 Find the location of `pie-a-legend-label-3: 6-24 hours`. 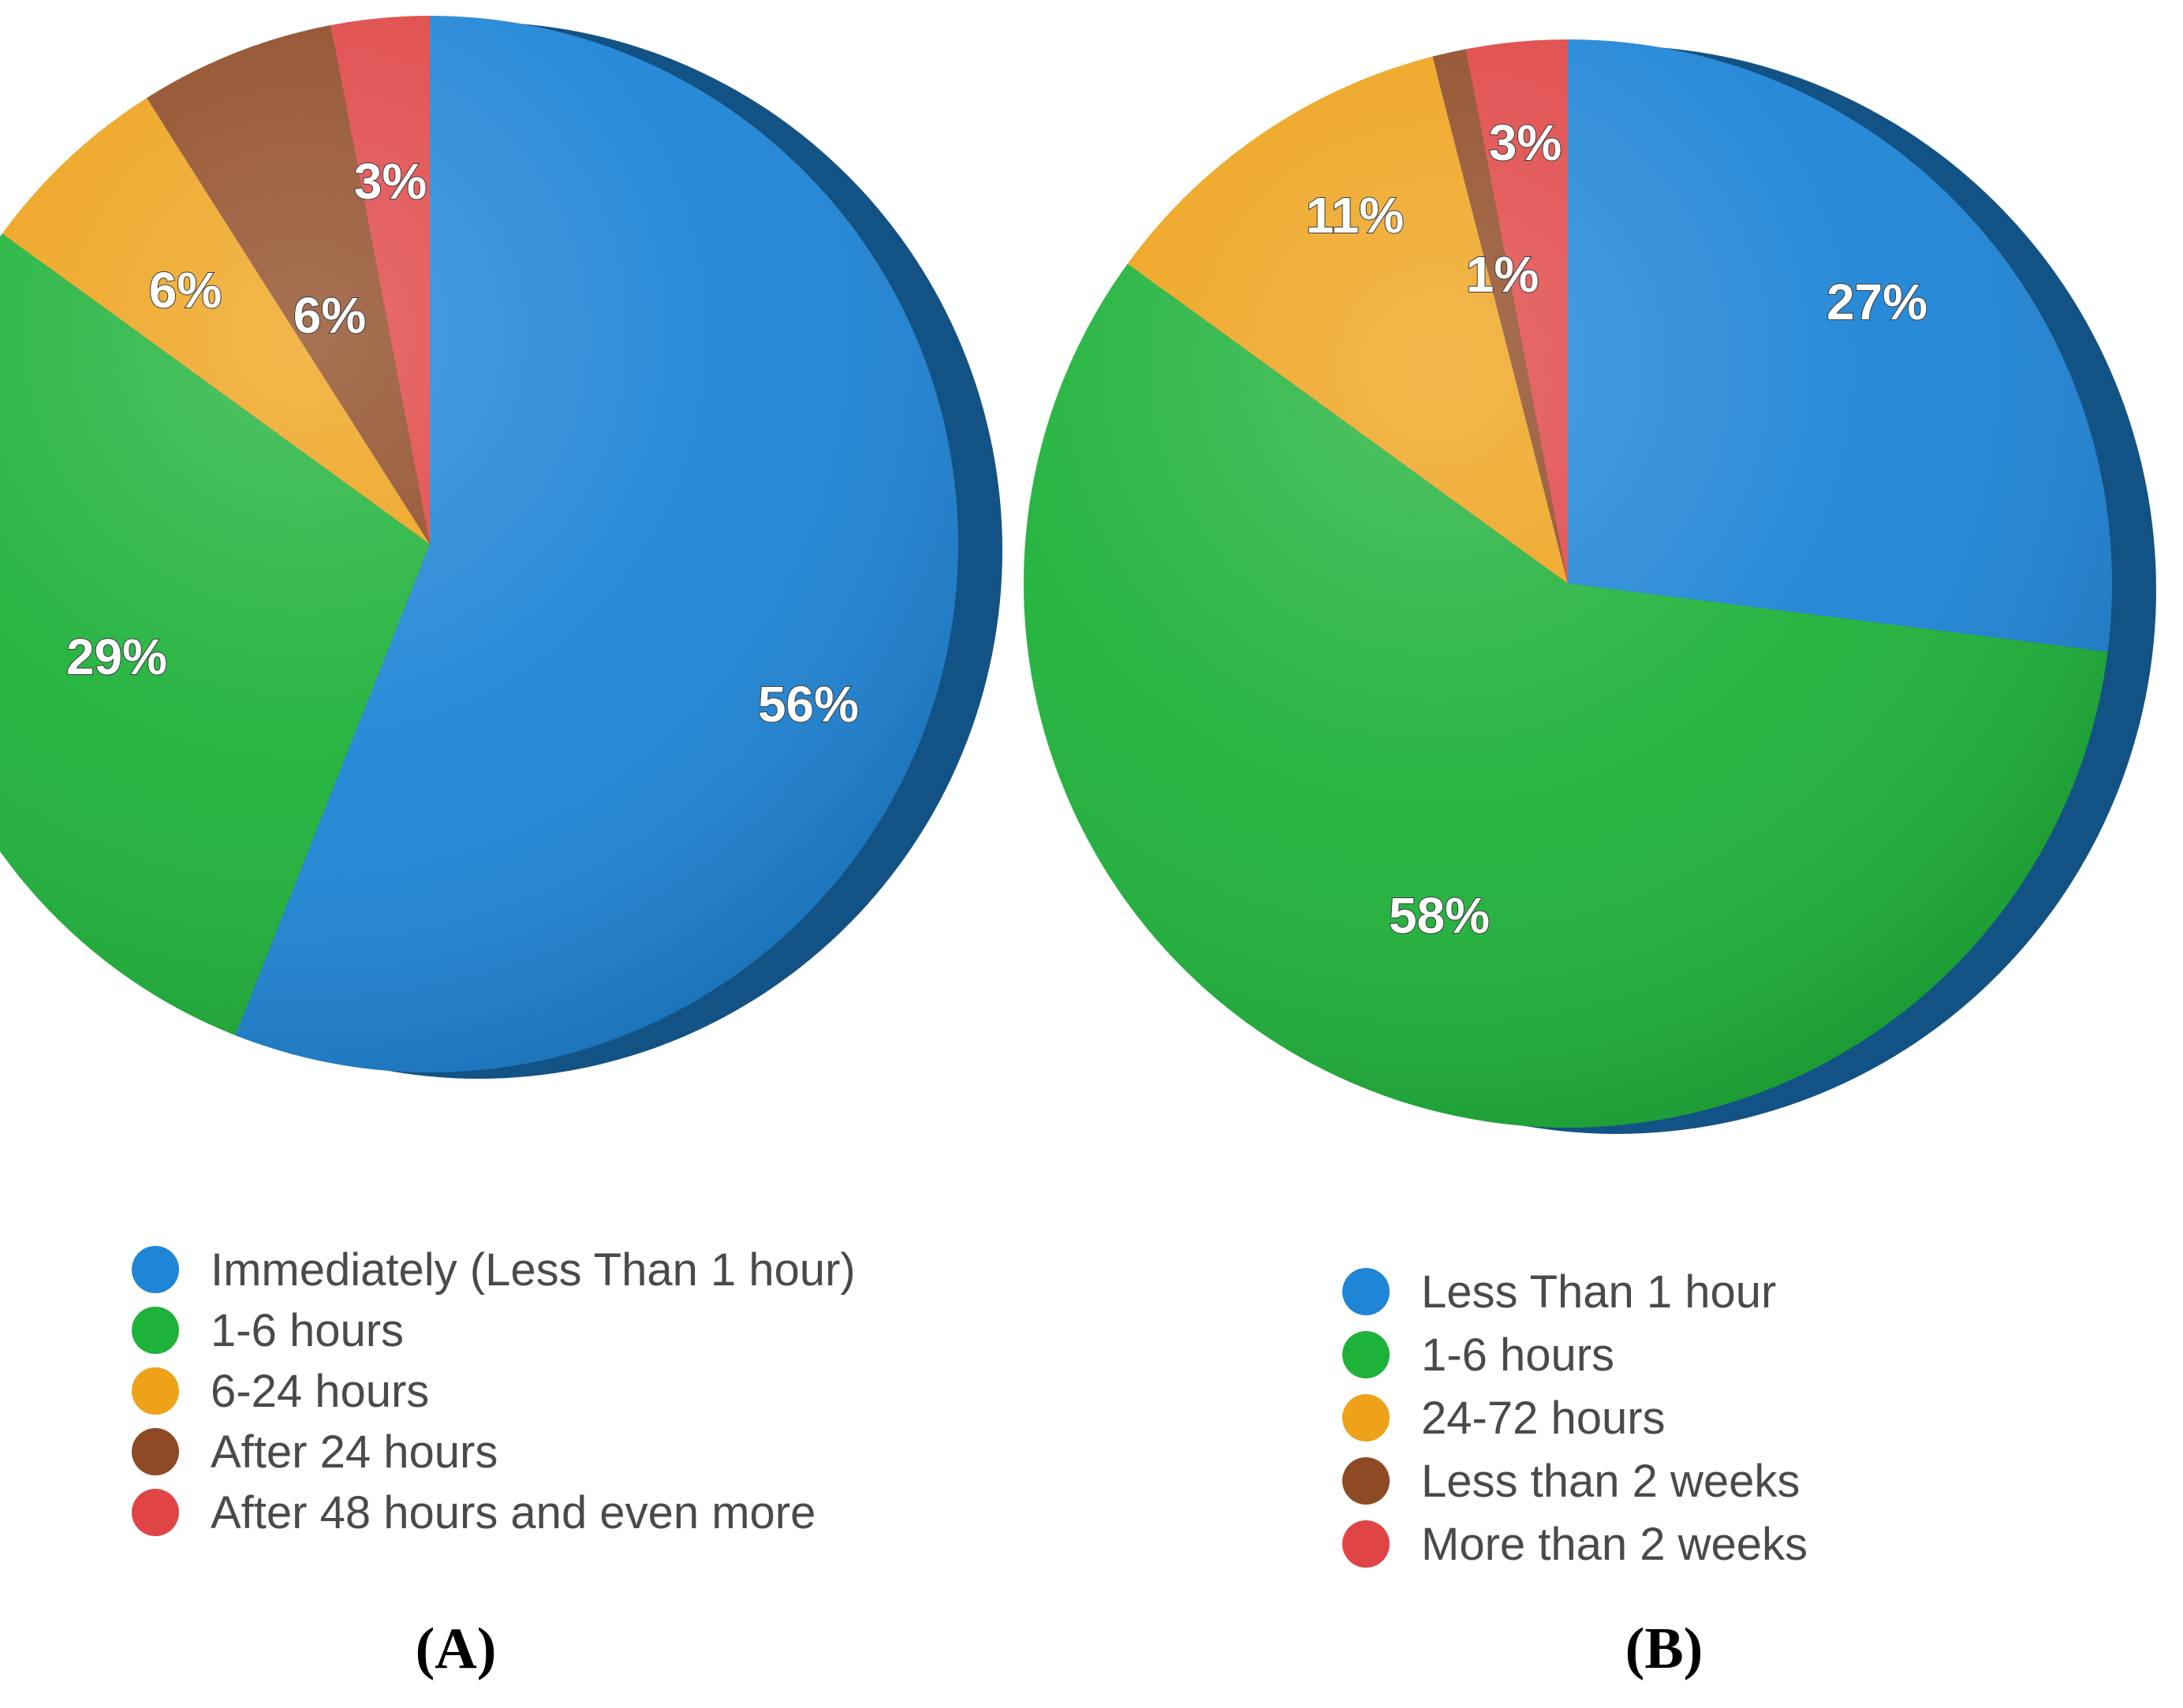

pie-a-legend-label-3: 6-24 hours is located at coordinates (320, 1391).